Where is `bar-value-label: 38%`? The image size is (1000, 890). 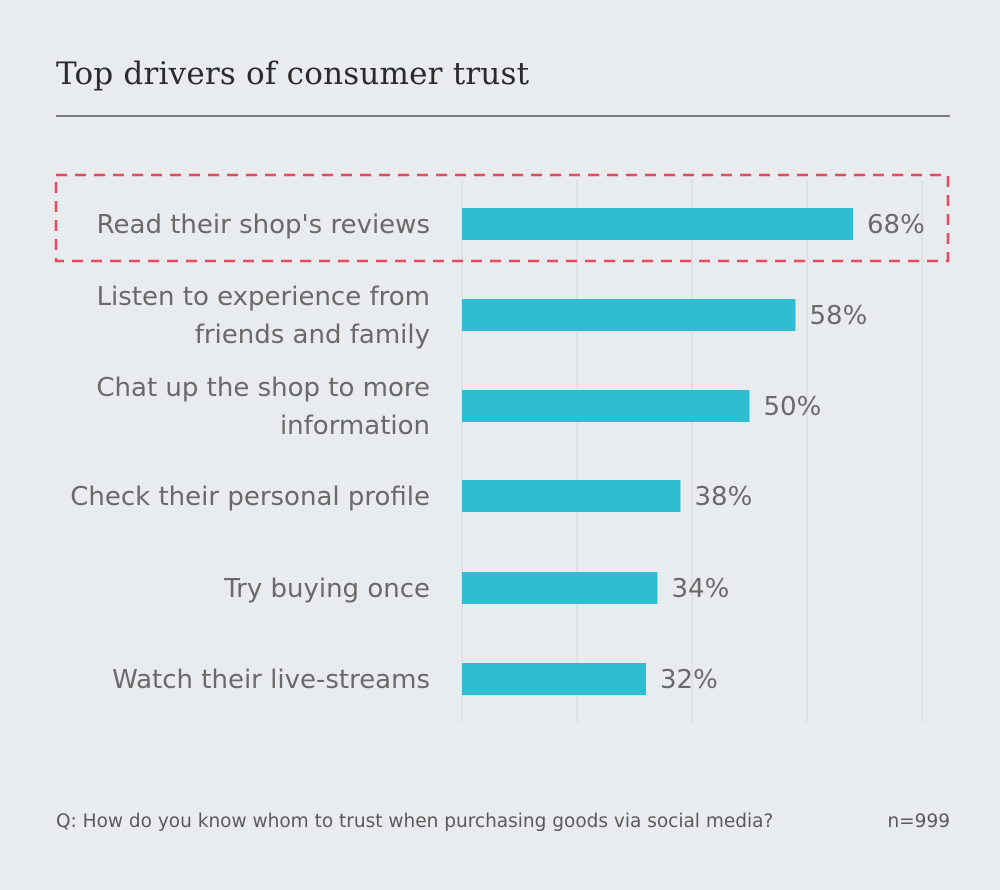 bar-value-label: 38% is located at coordinates (724, 497).